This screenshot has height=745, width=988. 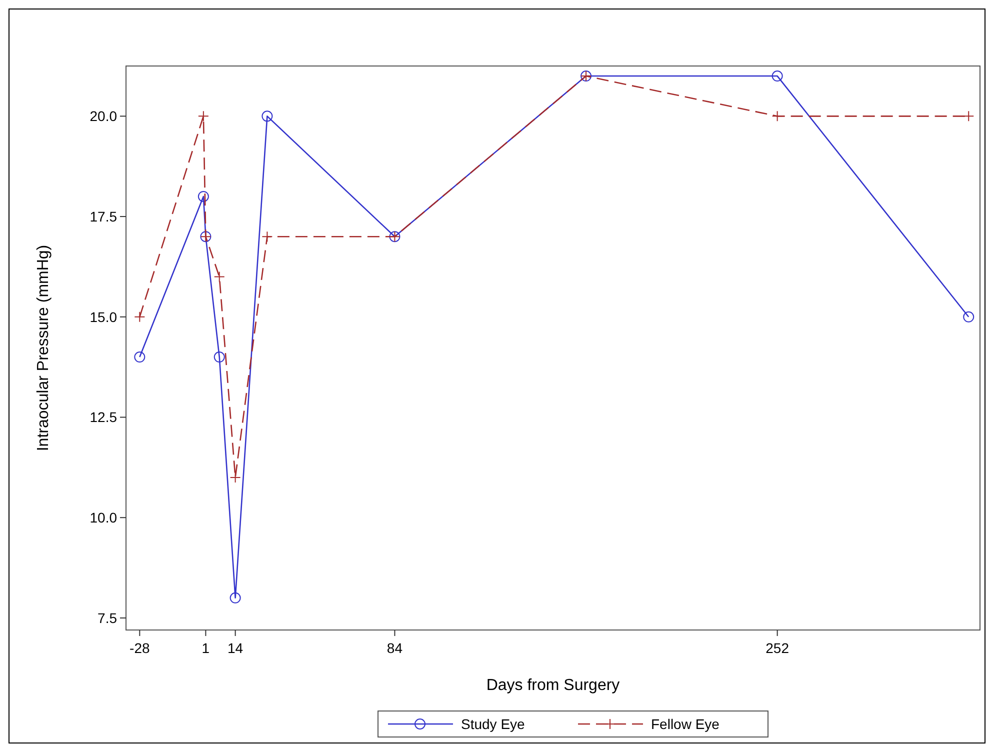 What do you see at coordinates (236, 648) in the screenshot?
I see `x-tick-label: 14` at bounding box center [236, 648].